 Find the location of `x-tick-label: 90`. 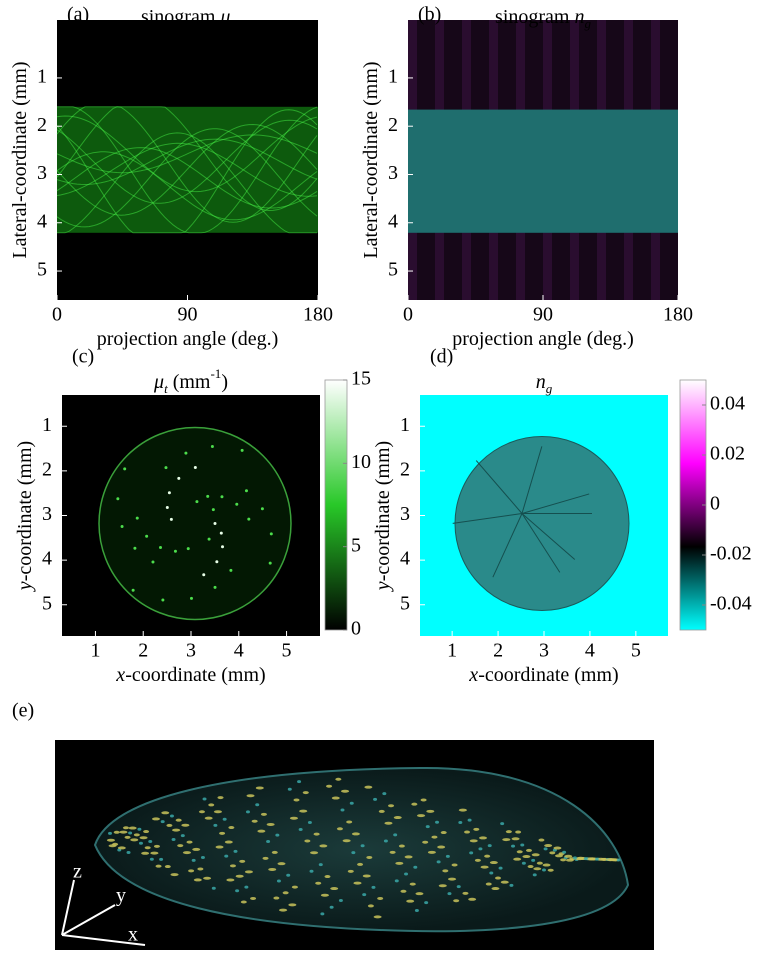

x-tick-label: 90 is located at coordinates (543, 315).